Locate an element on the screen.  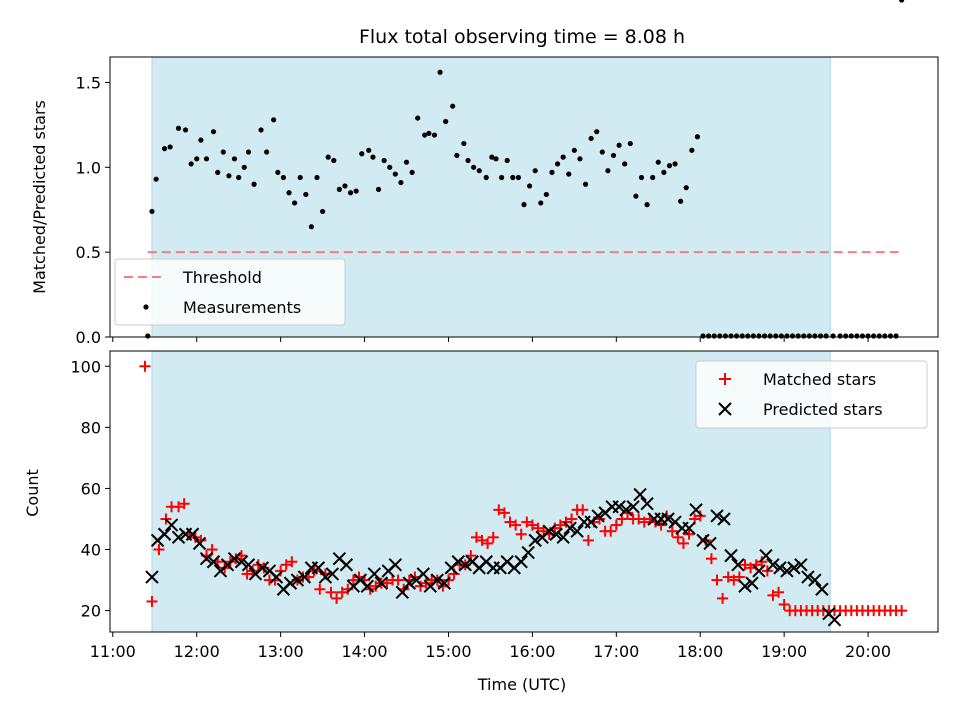
x-tick-label: 12:00 is located at coordinates (197, 651).